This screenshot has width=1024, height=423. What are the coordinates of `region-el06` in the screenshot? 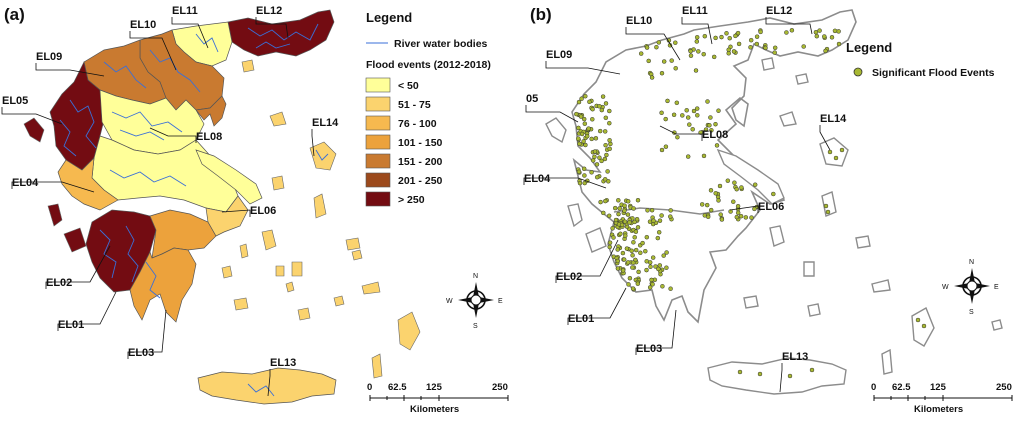 It's located at (227, 216).